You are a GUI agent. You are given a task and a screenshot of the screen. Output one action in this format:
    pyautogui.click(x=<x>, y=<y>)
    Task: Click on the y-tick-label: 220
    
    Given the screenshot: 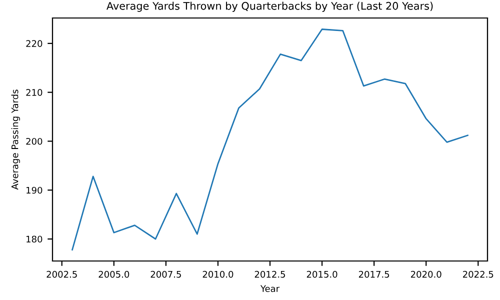 What is the action you would take?
    pyautogui.click(x=34, y=43)
    